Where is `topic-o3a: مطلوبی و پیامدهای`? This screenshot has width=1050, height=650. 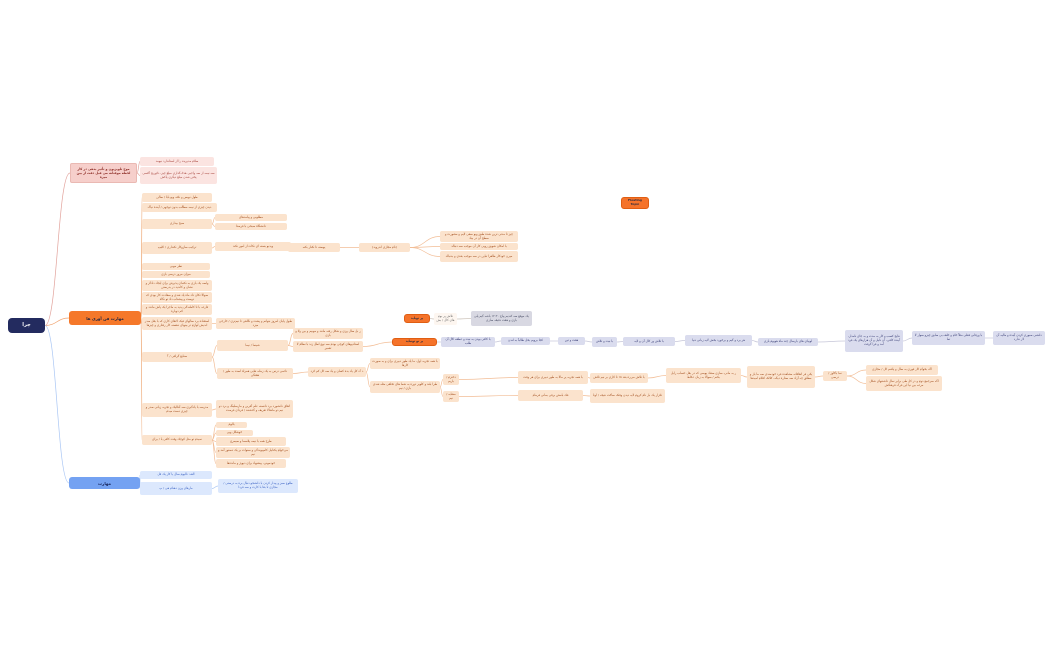
topic-o3a: مطلوبی و پیامدهای is located at coordinates (251, 217).